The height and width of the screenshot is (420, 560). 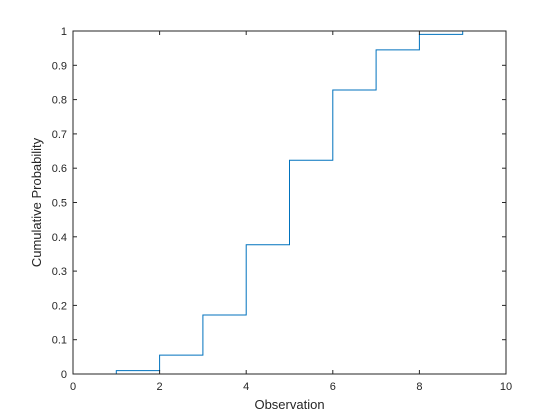 What do you see at coordinates (333, 387) in the screenshot?
I see `x-tick-label: 6` at bounding box center [333, 387].